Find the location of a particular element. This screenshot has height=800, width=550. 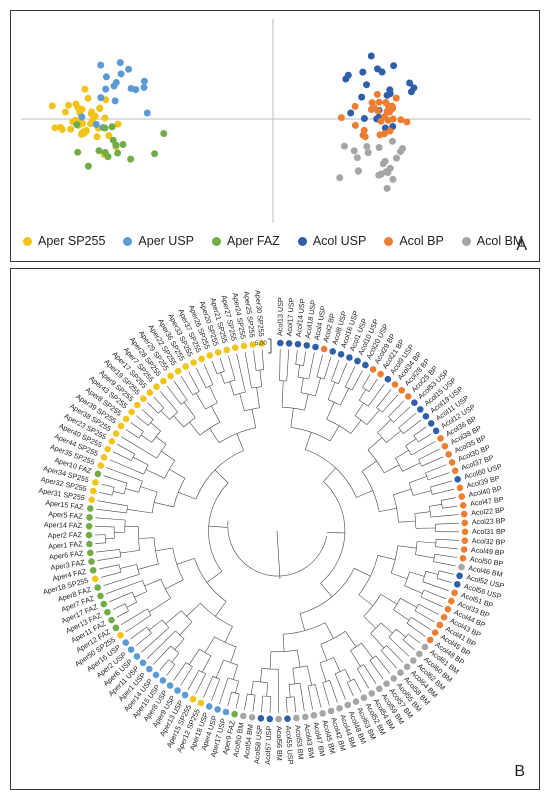

root-branch is located at coordinates (278, 555).